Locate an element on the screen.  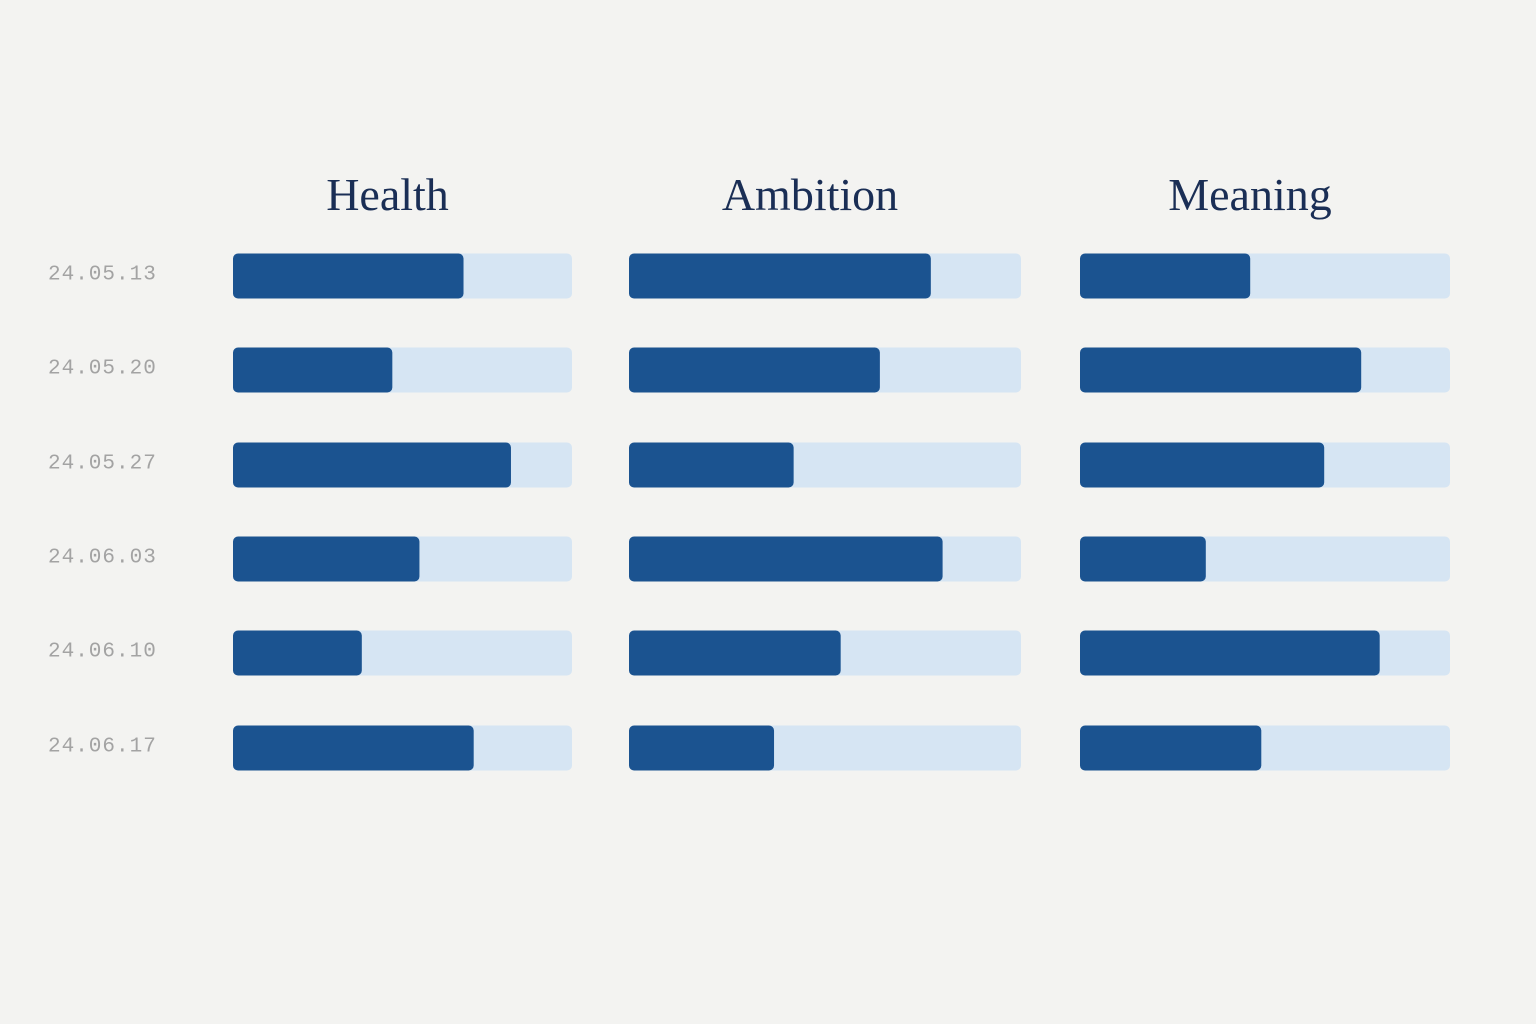
column-title: Ambition is located at coordinates (810, 194).